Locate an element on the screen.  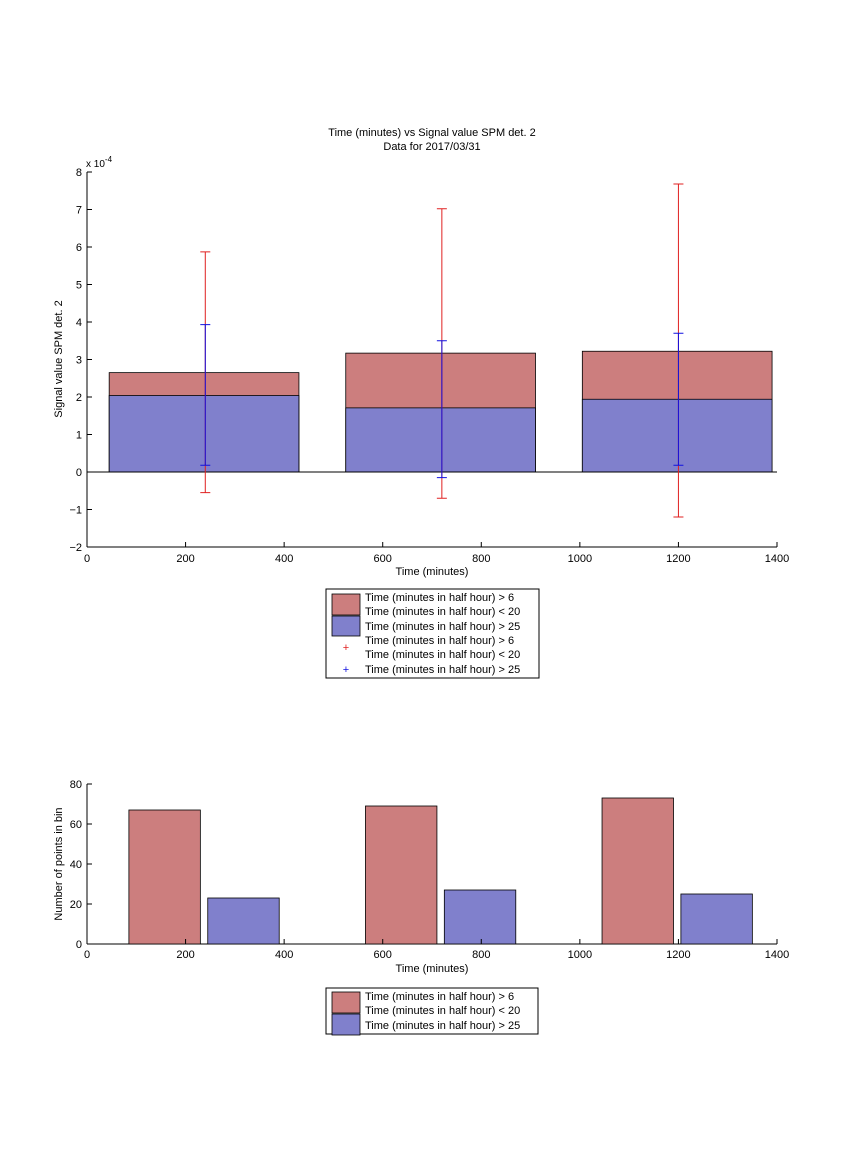
bottom-legend-label-1b: Time (minutes in half hour) < 20 is located at coordinates (442, 1011).